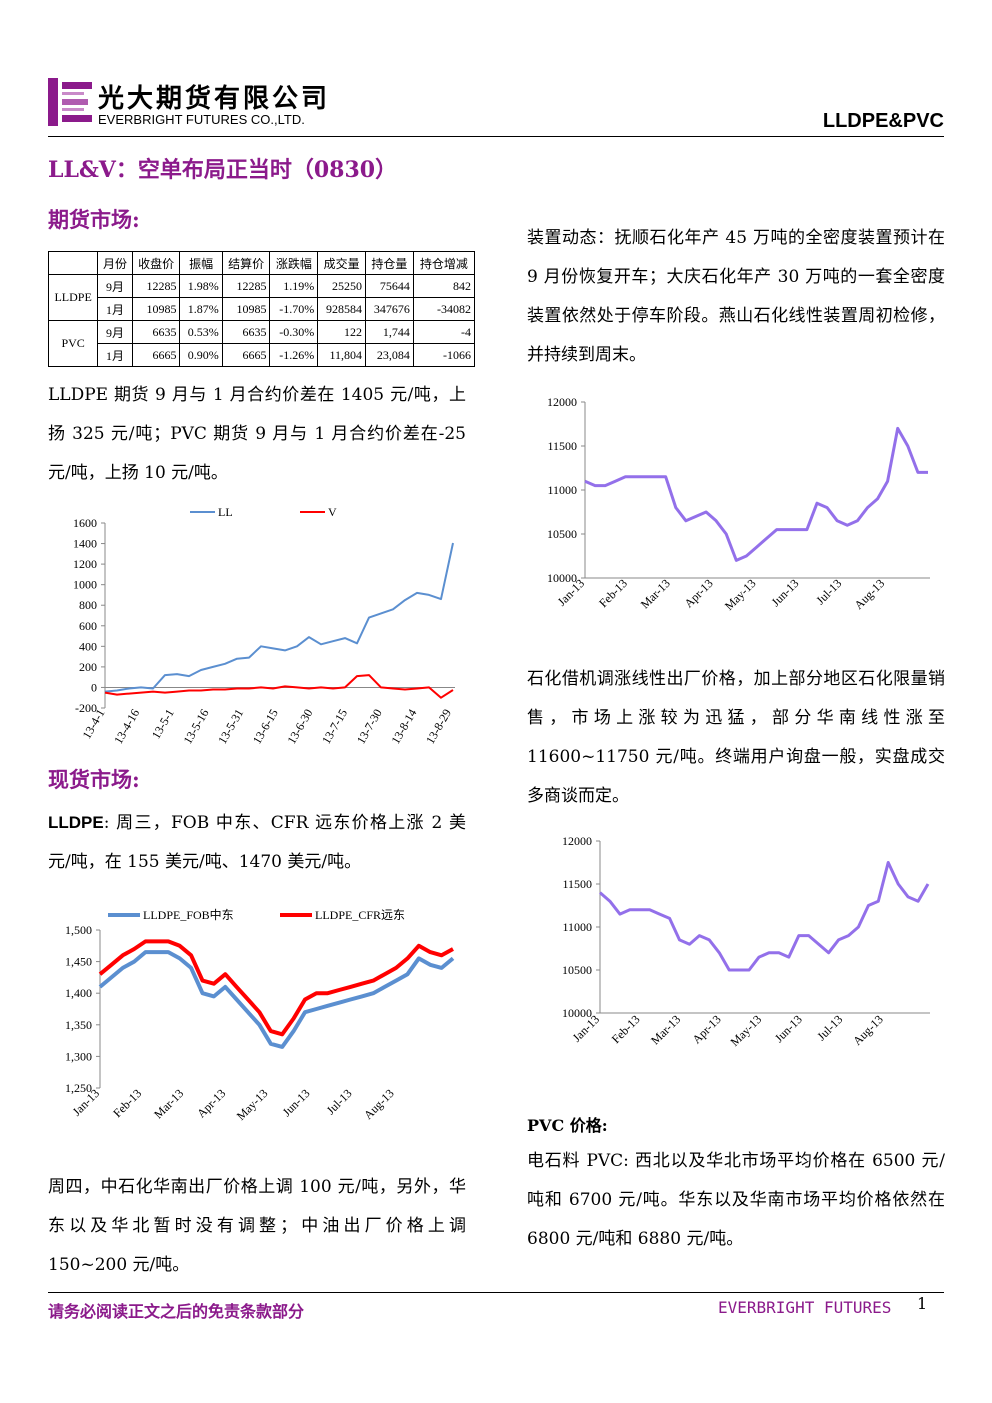  Describe the element at coordinates (707, 1029) in the screenshot. I see `x-tick-label: Apr-13` at that location.